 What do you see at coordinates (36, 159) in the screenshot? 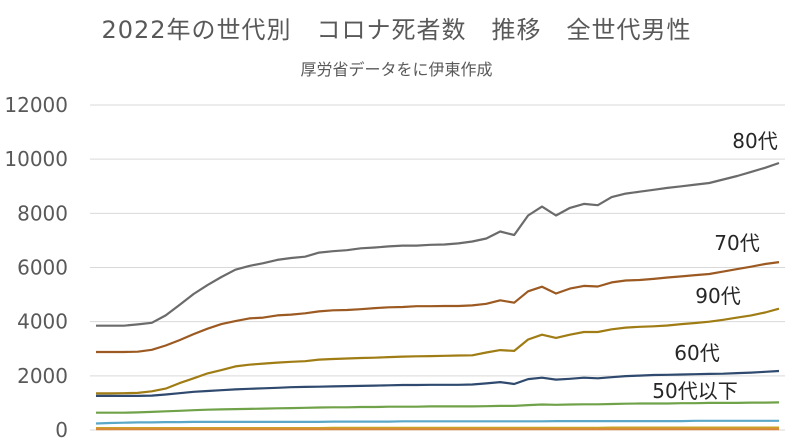
I see `y-tick-label: 10000` at bounding box center [36, 159].